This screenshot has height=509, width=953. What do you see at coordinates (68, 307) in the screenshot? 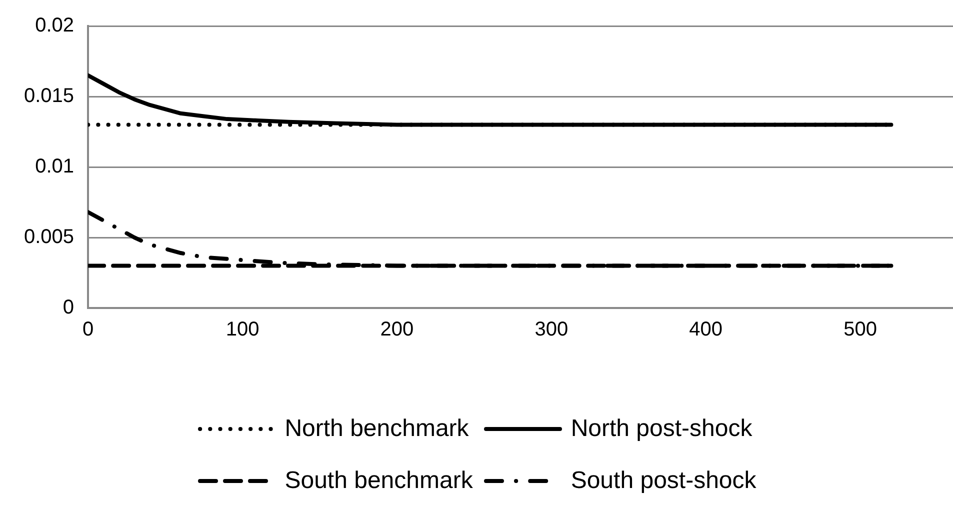
I see `y-tick-label: 0` at bounding box center [68, 307].